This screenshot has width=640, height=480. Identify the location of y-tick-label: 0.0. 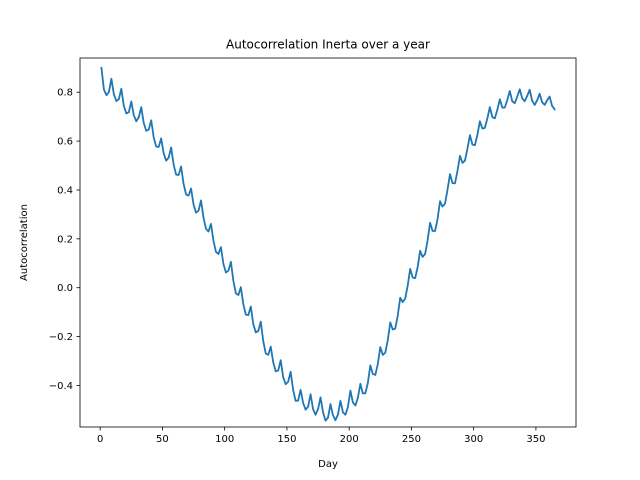
(65, 288).